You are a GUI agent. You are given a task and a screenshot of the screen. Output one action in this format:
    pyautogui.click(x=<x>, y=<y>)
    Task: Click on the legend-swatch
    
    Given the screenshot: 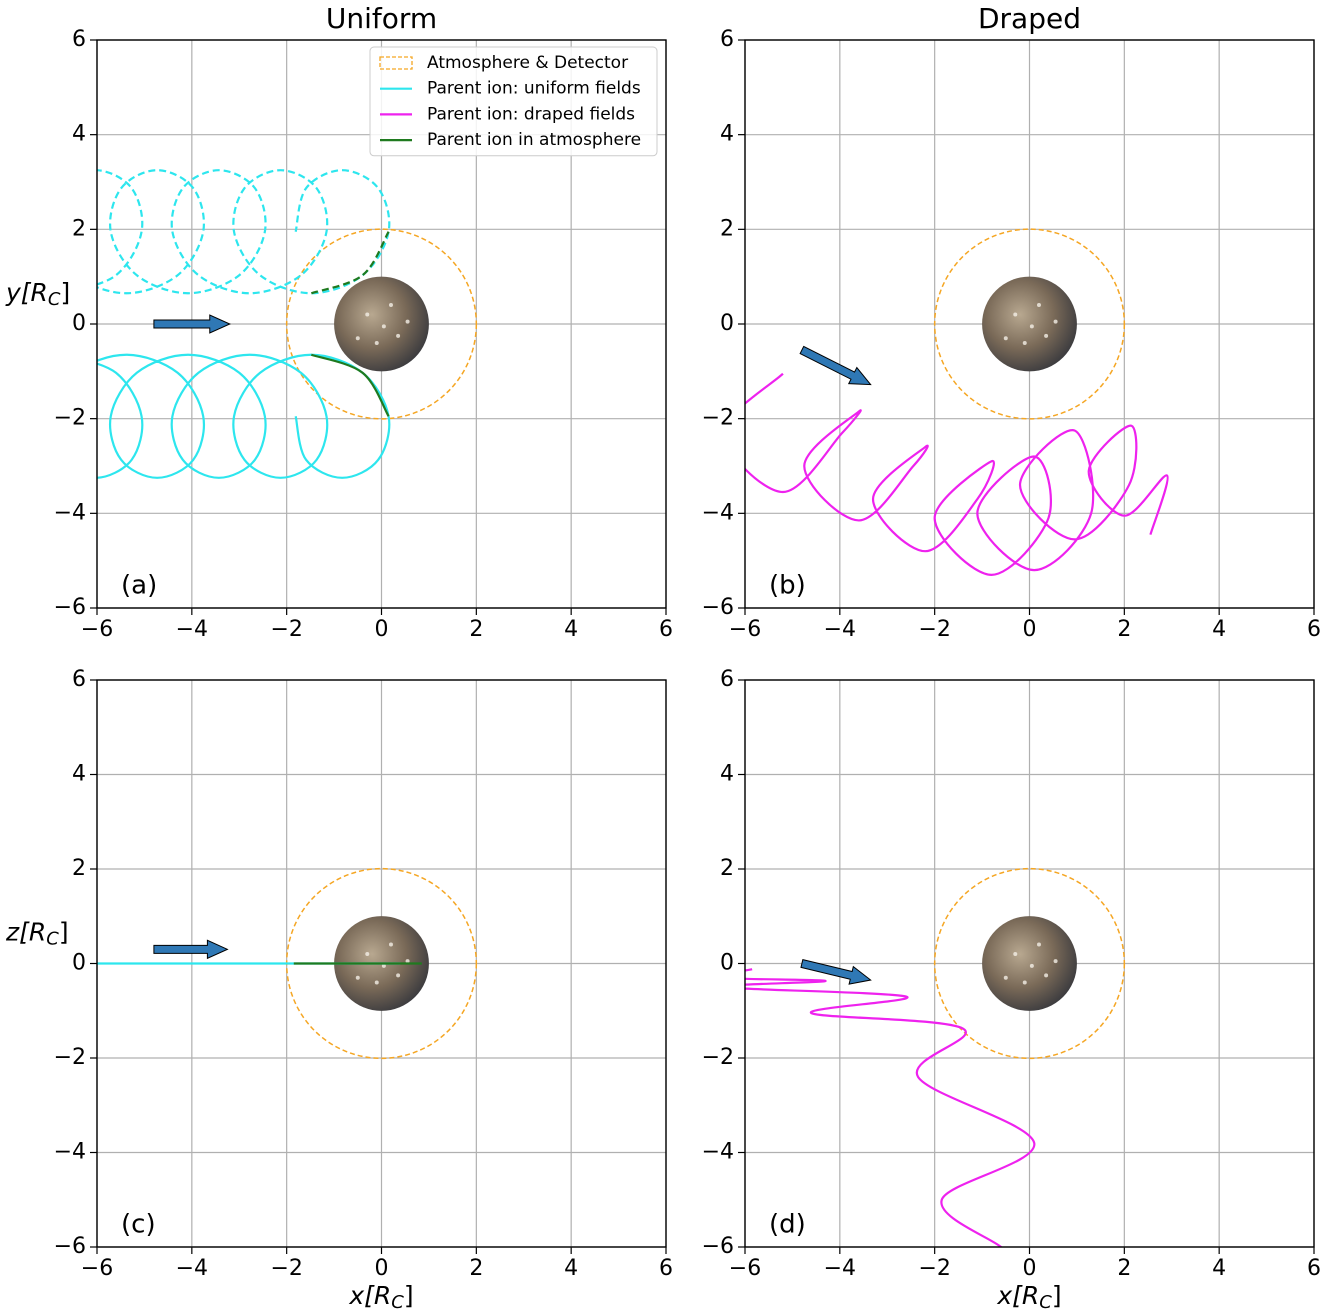 What is the action you would take?
    pyautogui.click(x=396, y=63)
    